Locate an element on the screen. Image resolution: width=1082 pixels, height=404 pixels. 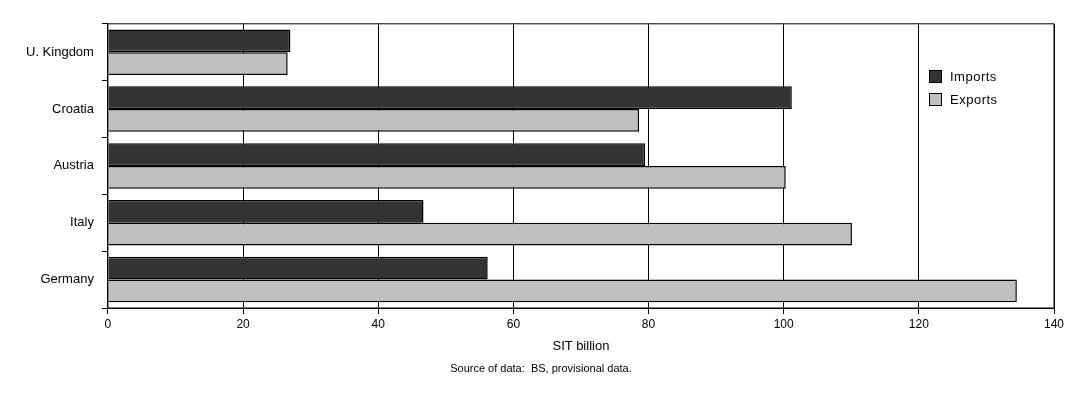
x-tick-label: 0 is located at coordinates (108, 323).